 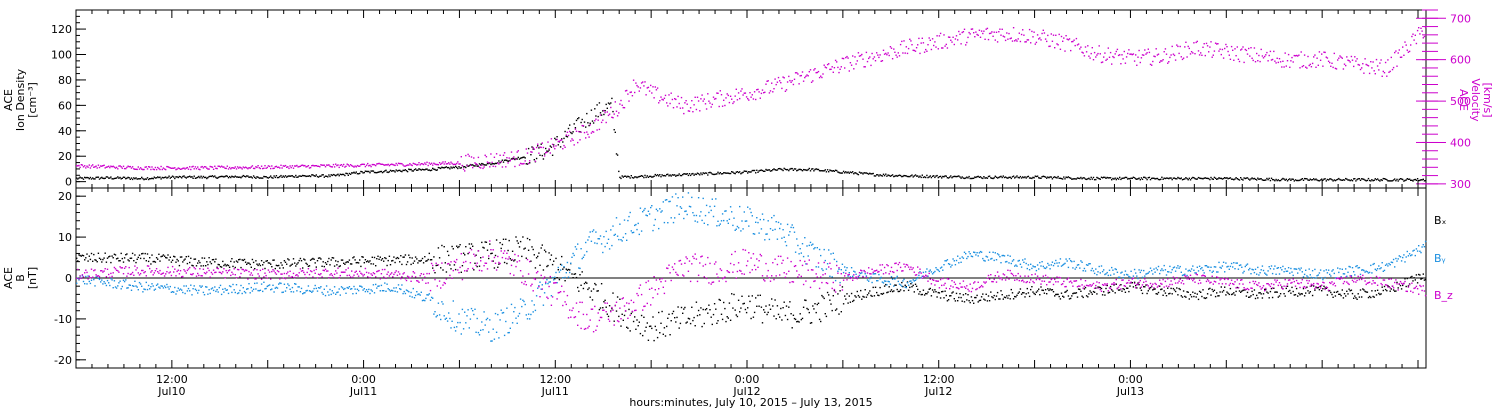 What do you see at coordinates (32, 100) in the screenshot?
I see `density-ylabel-line3: [cm⁻³]` at bounding box center [32, 100].